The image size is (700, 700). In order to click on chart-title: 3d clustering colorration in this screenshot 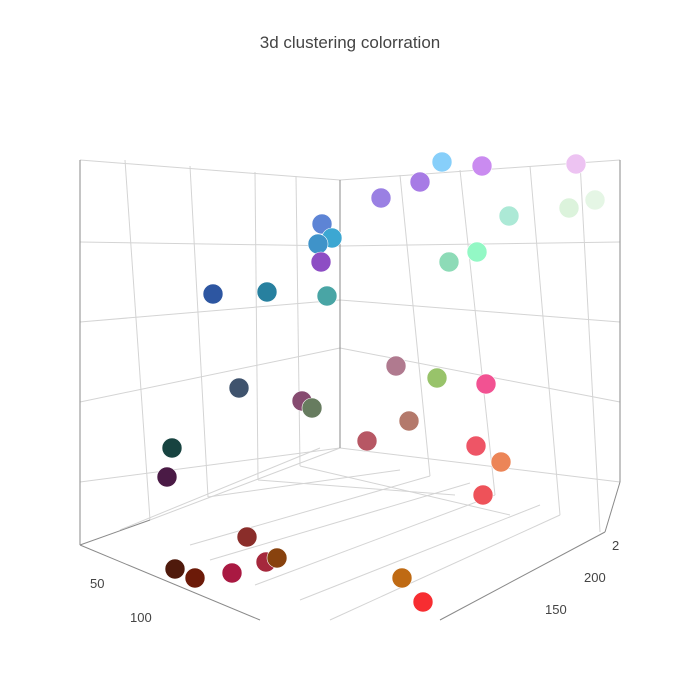, I will do `click(350, 42)`.